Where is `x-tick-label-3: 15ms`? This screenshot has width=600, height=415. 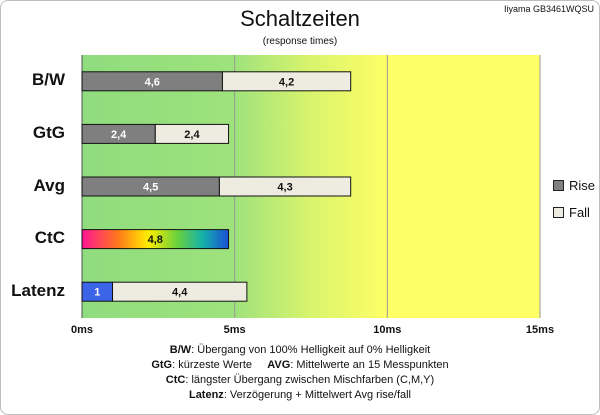
x-tick-label-3: 15ms is located at coordinates (540, 330).